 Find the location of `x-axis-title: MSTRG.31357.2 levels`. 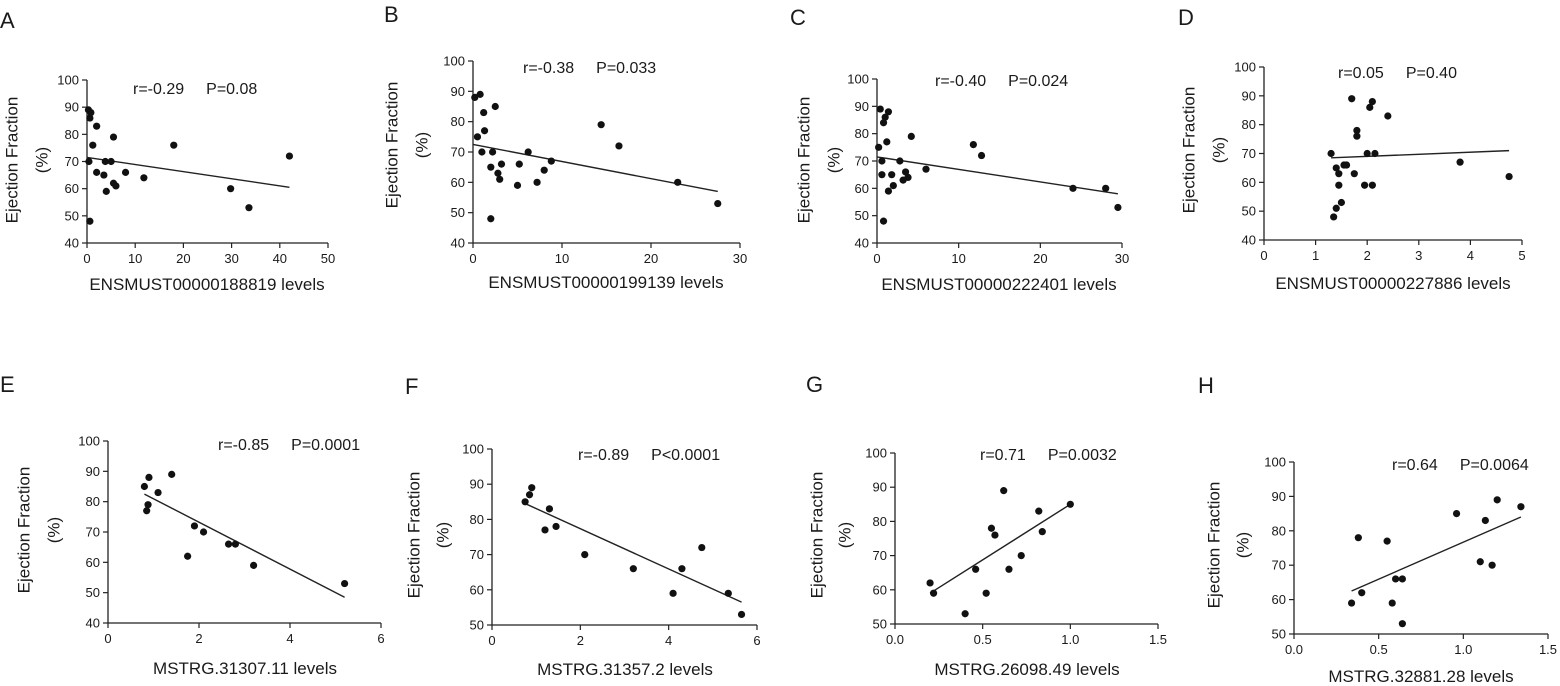

x-axis-title: MSTRG.31357.2 levels is located at coordinates (625, 669).